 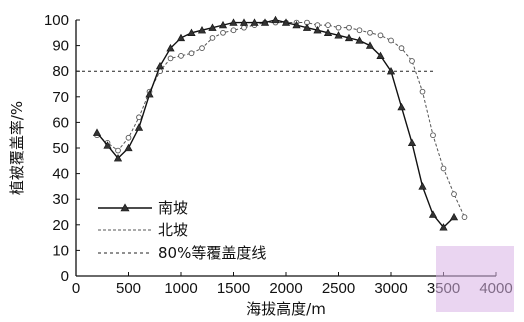 What do you see at coordinates (56, 20) in the screenshot?
I see `y-tick-label: 100` at bounding box center [56, 20].